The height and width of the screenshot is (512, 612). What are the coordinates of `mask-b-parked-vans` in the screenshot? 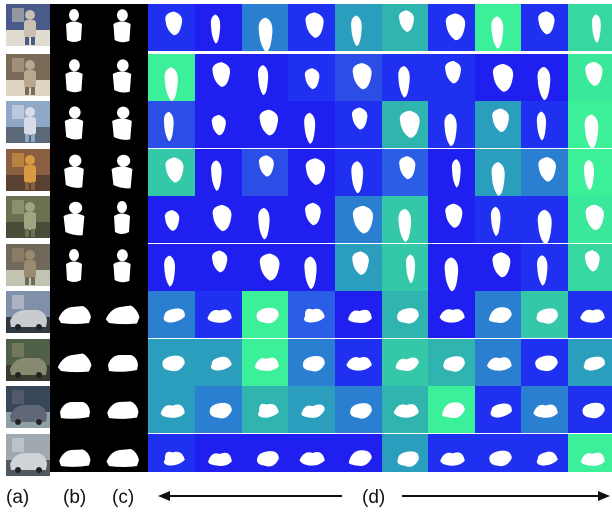 It's located at (74, 457).